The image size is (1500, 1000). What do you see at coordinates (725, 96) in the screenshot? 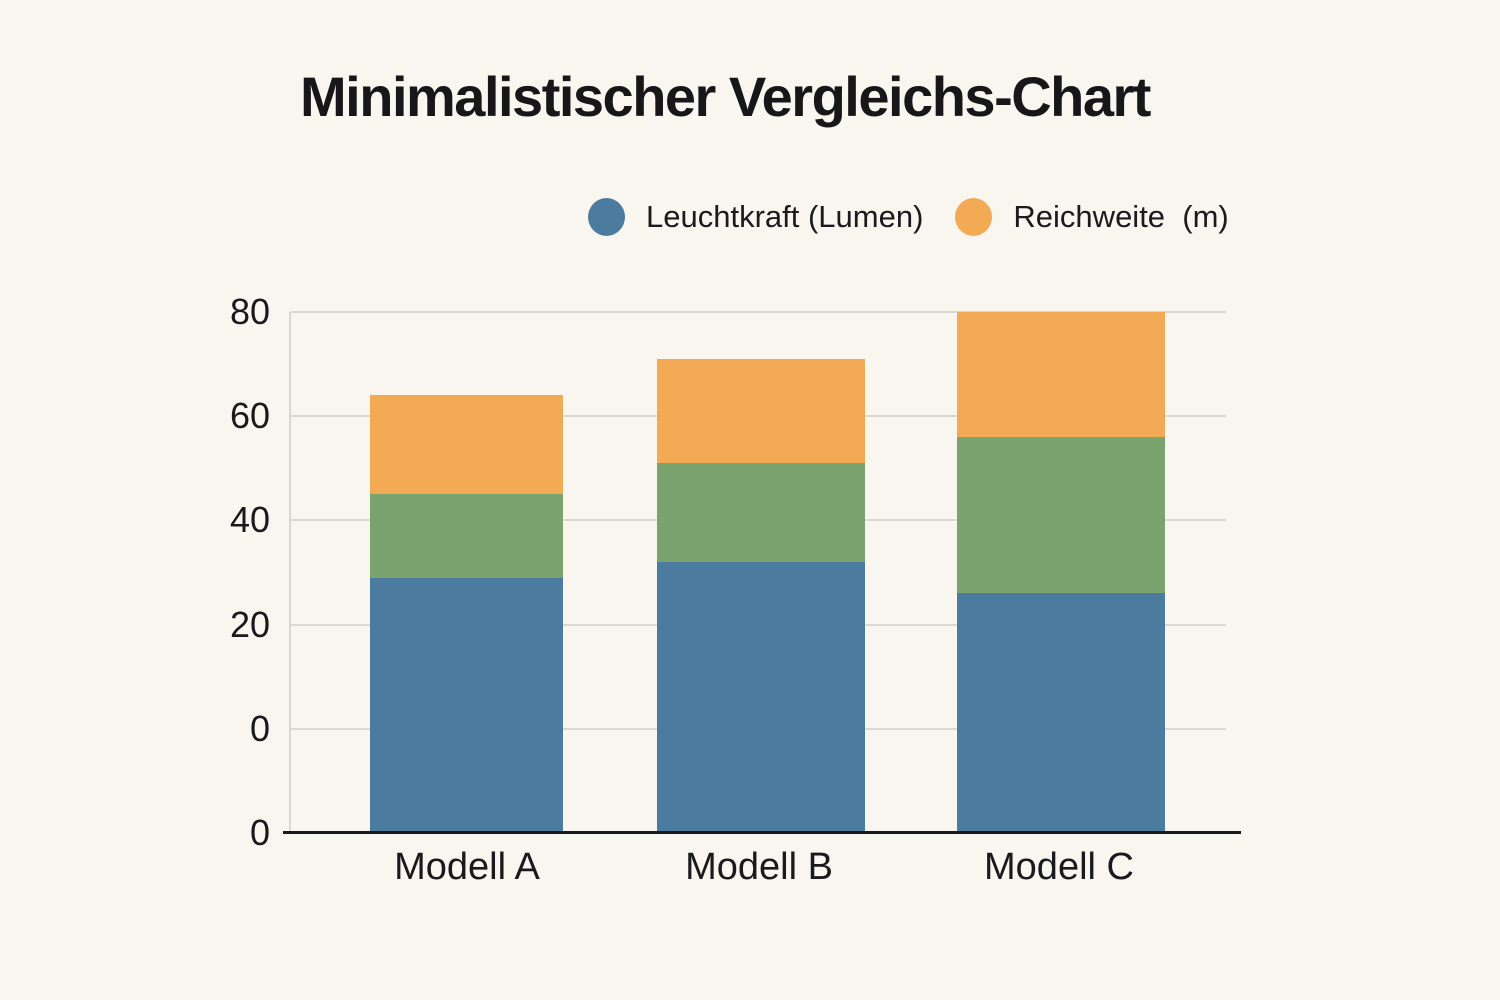
I see `chart-title: Minimalistischer Vergleichs-Chart` at bounding box center [725, 96].